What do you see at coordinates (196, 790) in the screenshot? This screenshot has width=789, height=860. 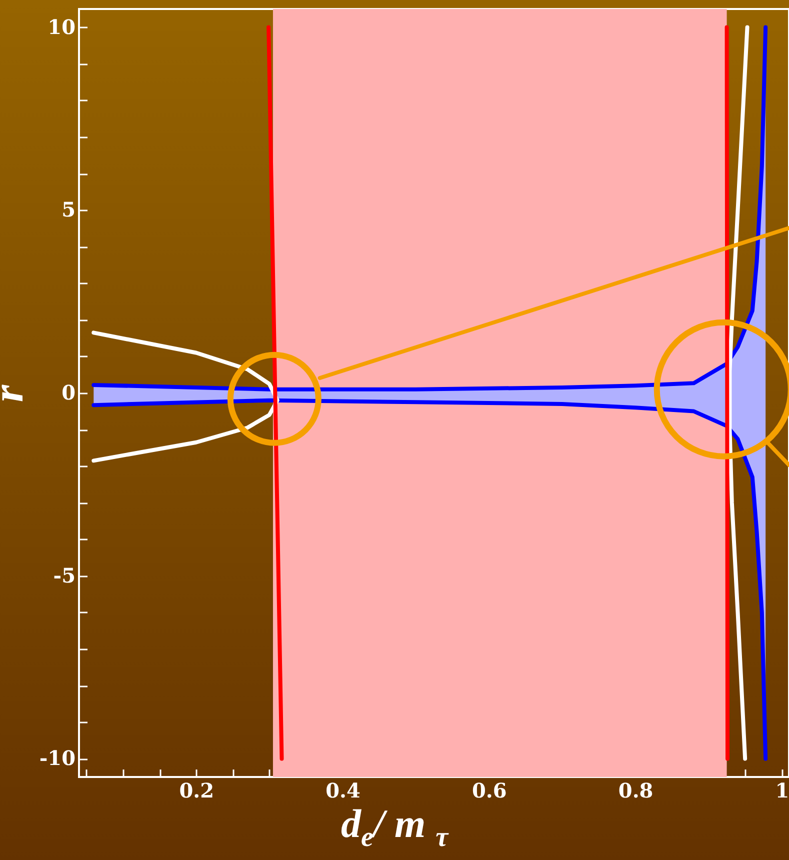 I see `x-tick-label: 0.2` at bounding box center [196, 790].